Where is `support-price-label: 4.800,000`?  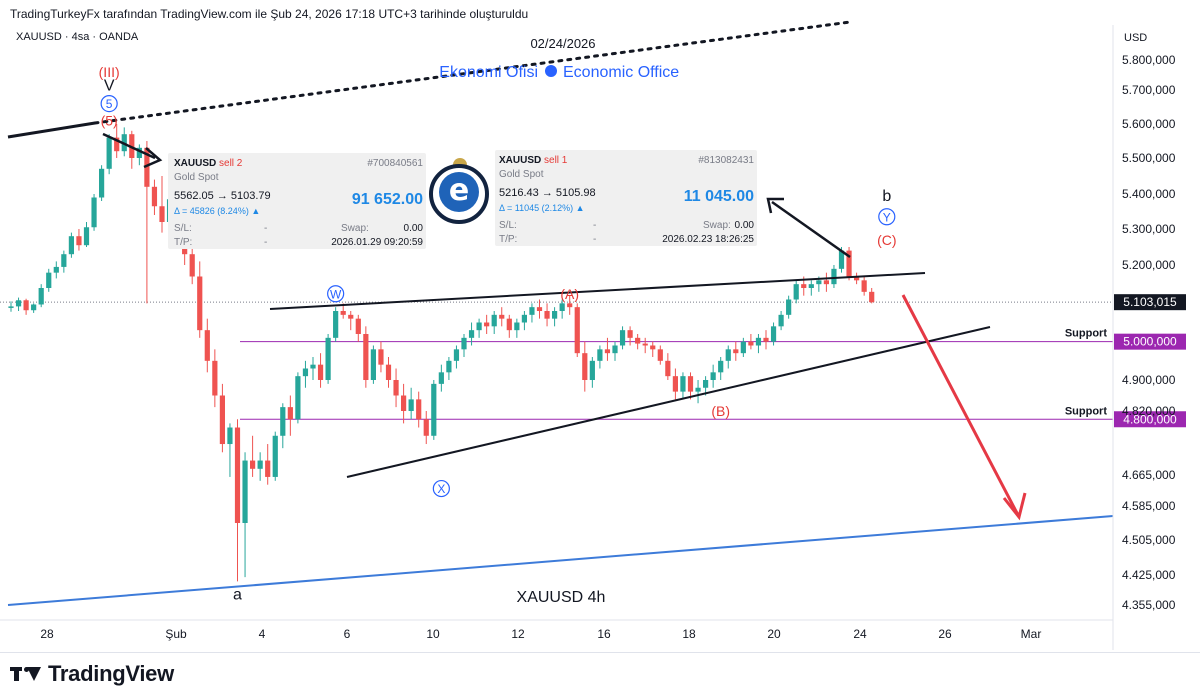 support-price-label: 4.800,000 is located at coordinates (1150, 419).